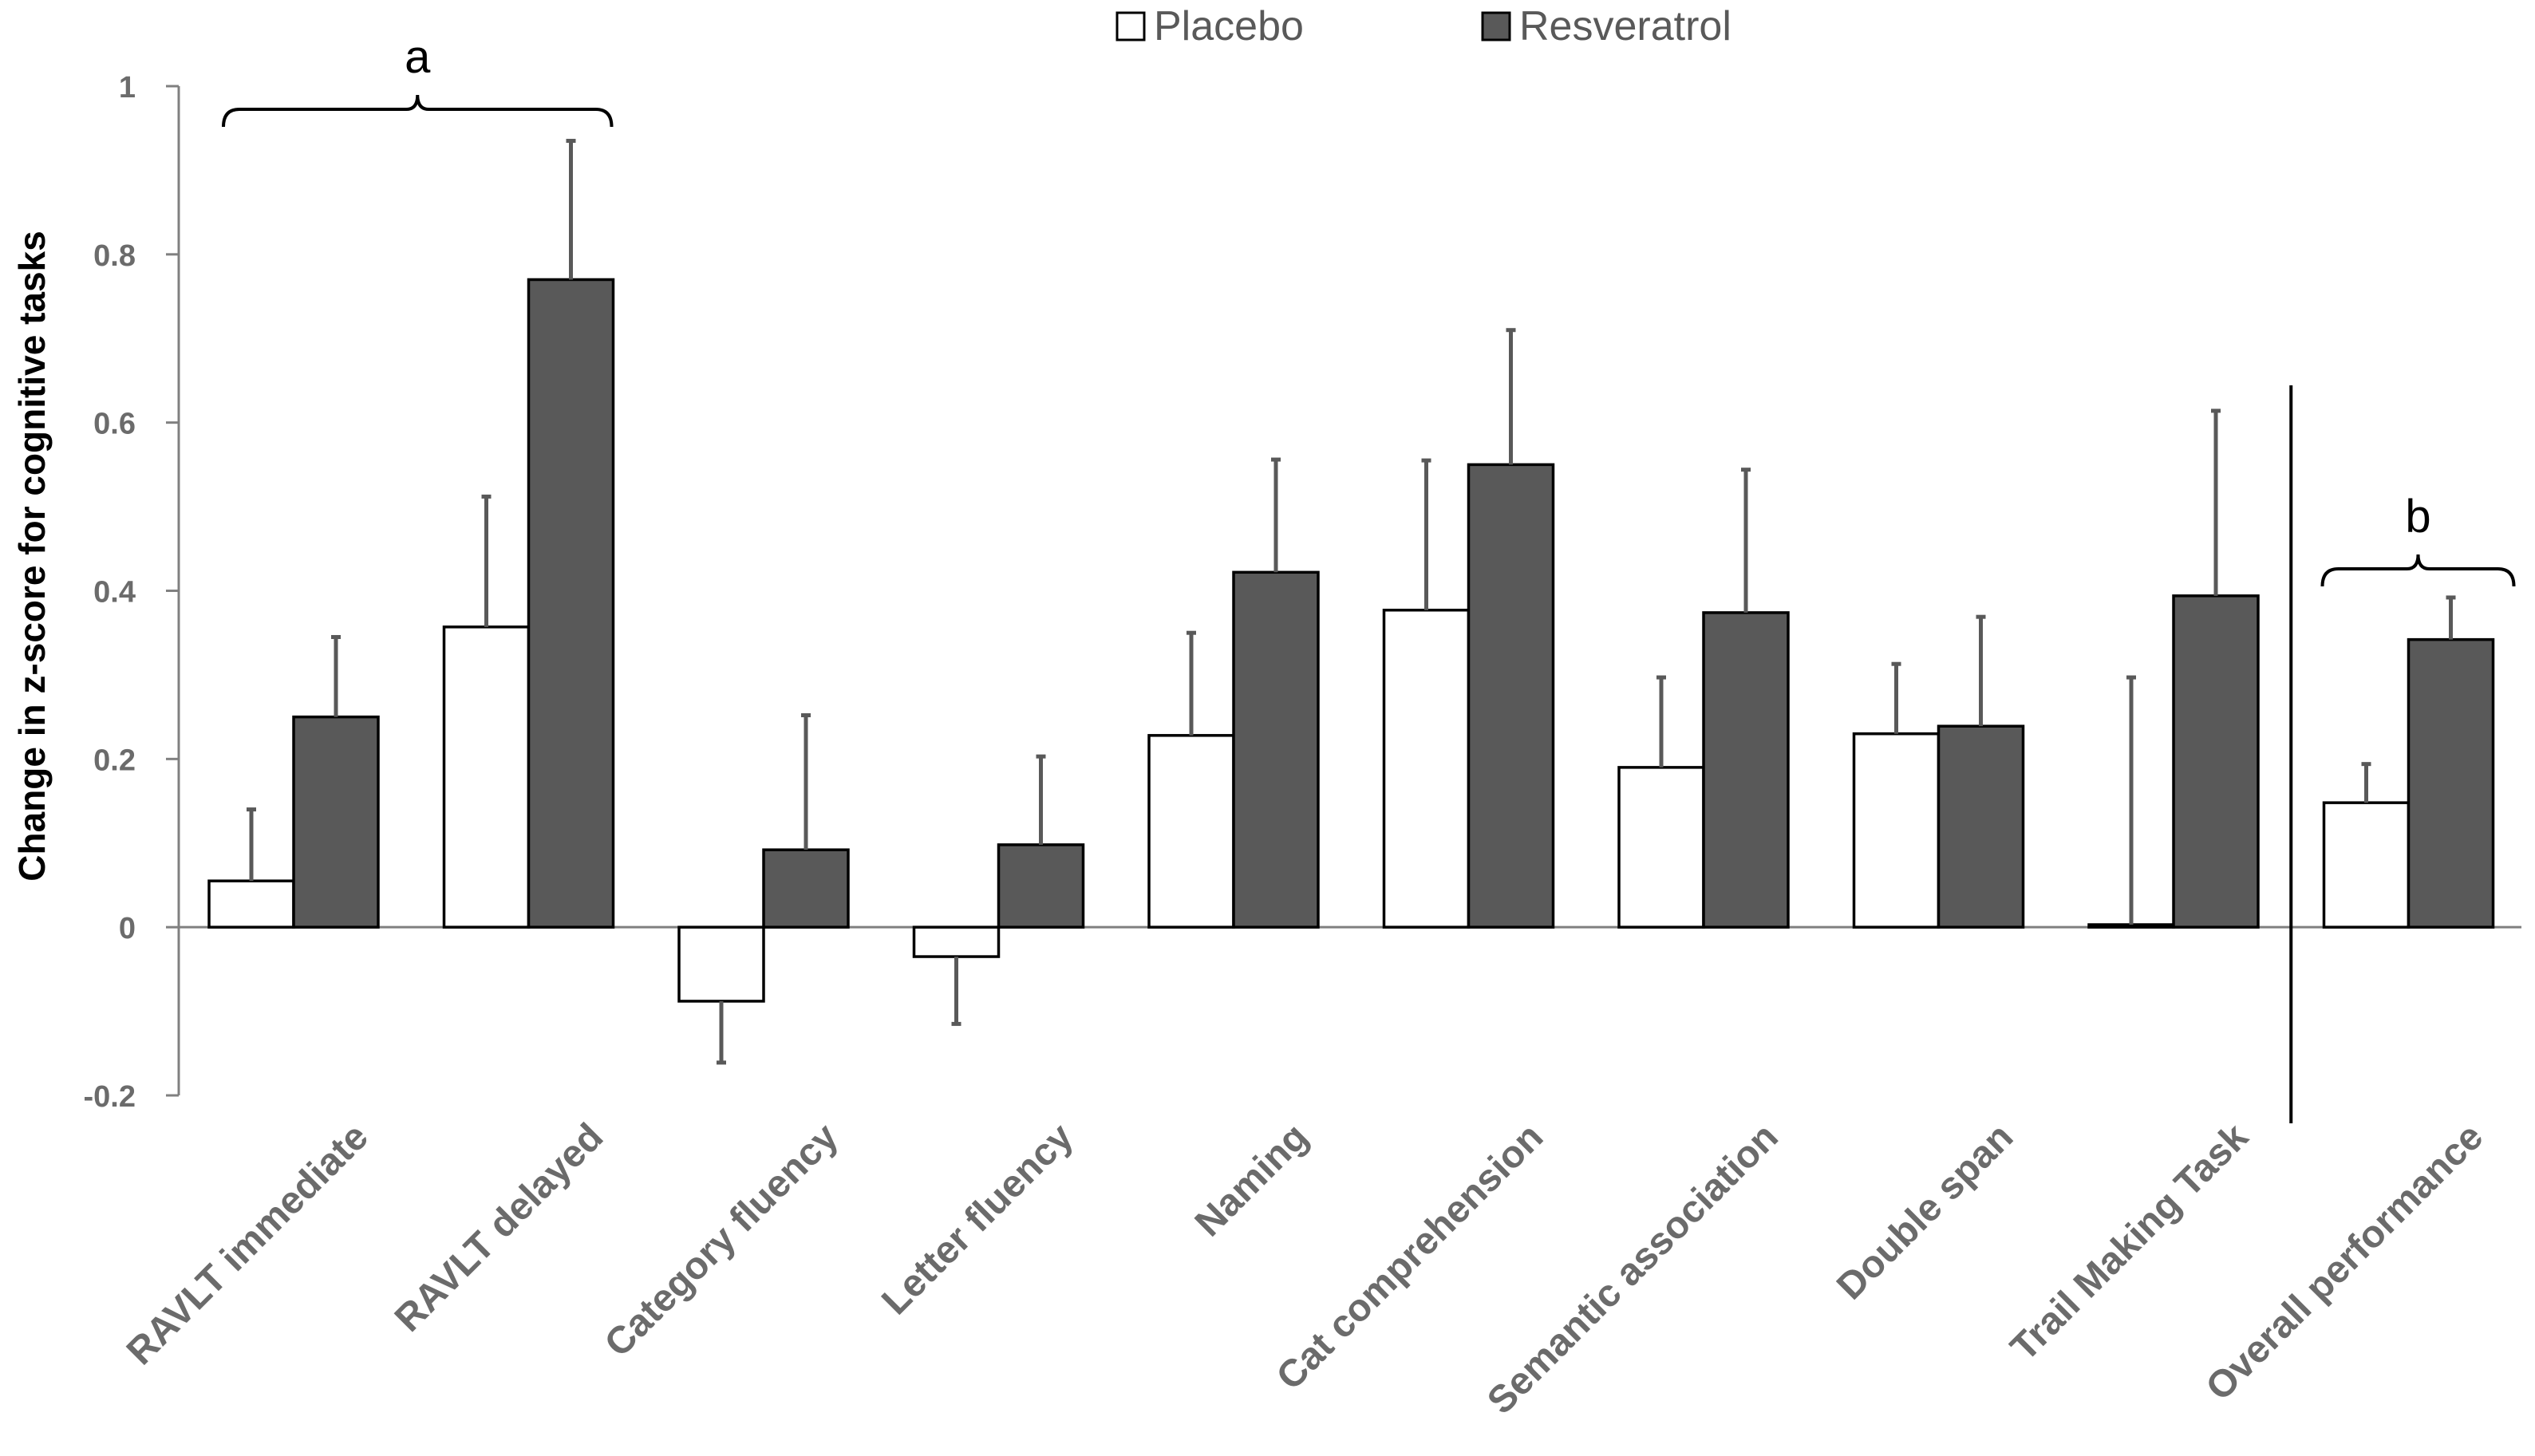 This screenshot has height=1456, width=2535. What do you see at coordinates (1423, 26) in the screenshot?
I see `legend: Placebo Resveratrol` at bounding box center [1423, 26].